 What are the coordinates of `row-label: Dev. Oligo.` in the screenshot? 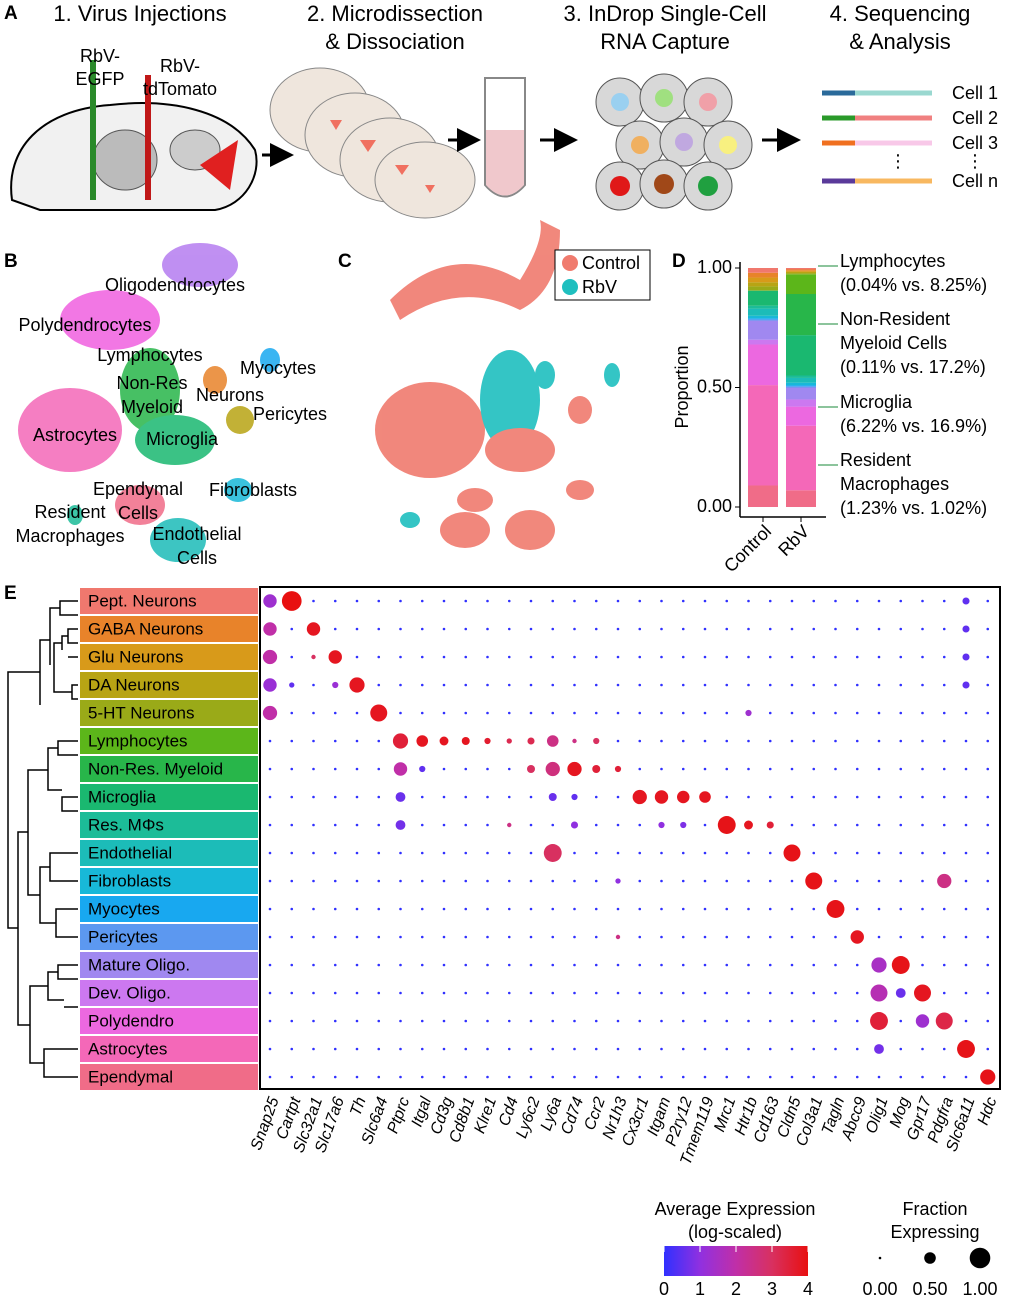 It's located at (129, 992).